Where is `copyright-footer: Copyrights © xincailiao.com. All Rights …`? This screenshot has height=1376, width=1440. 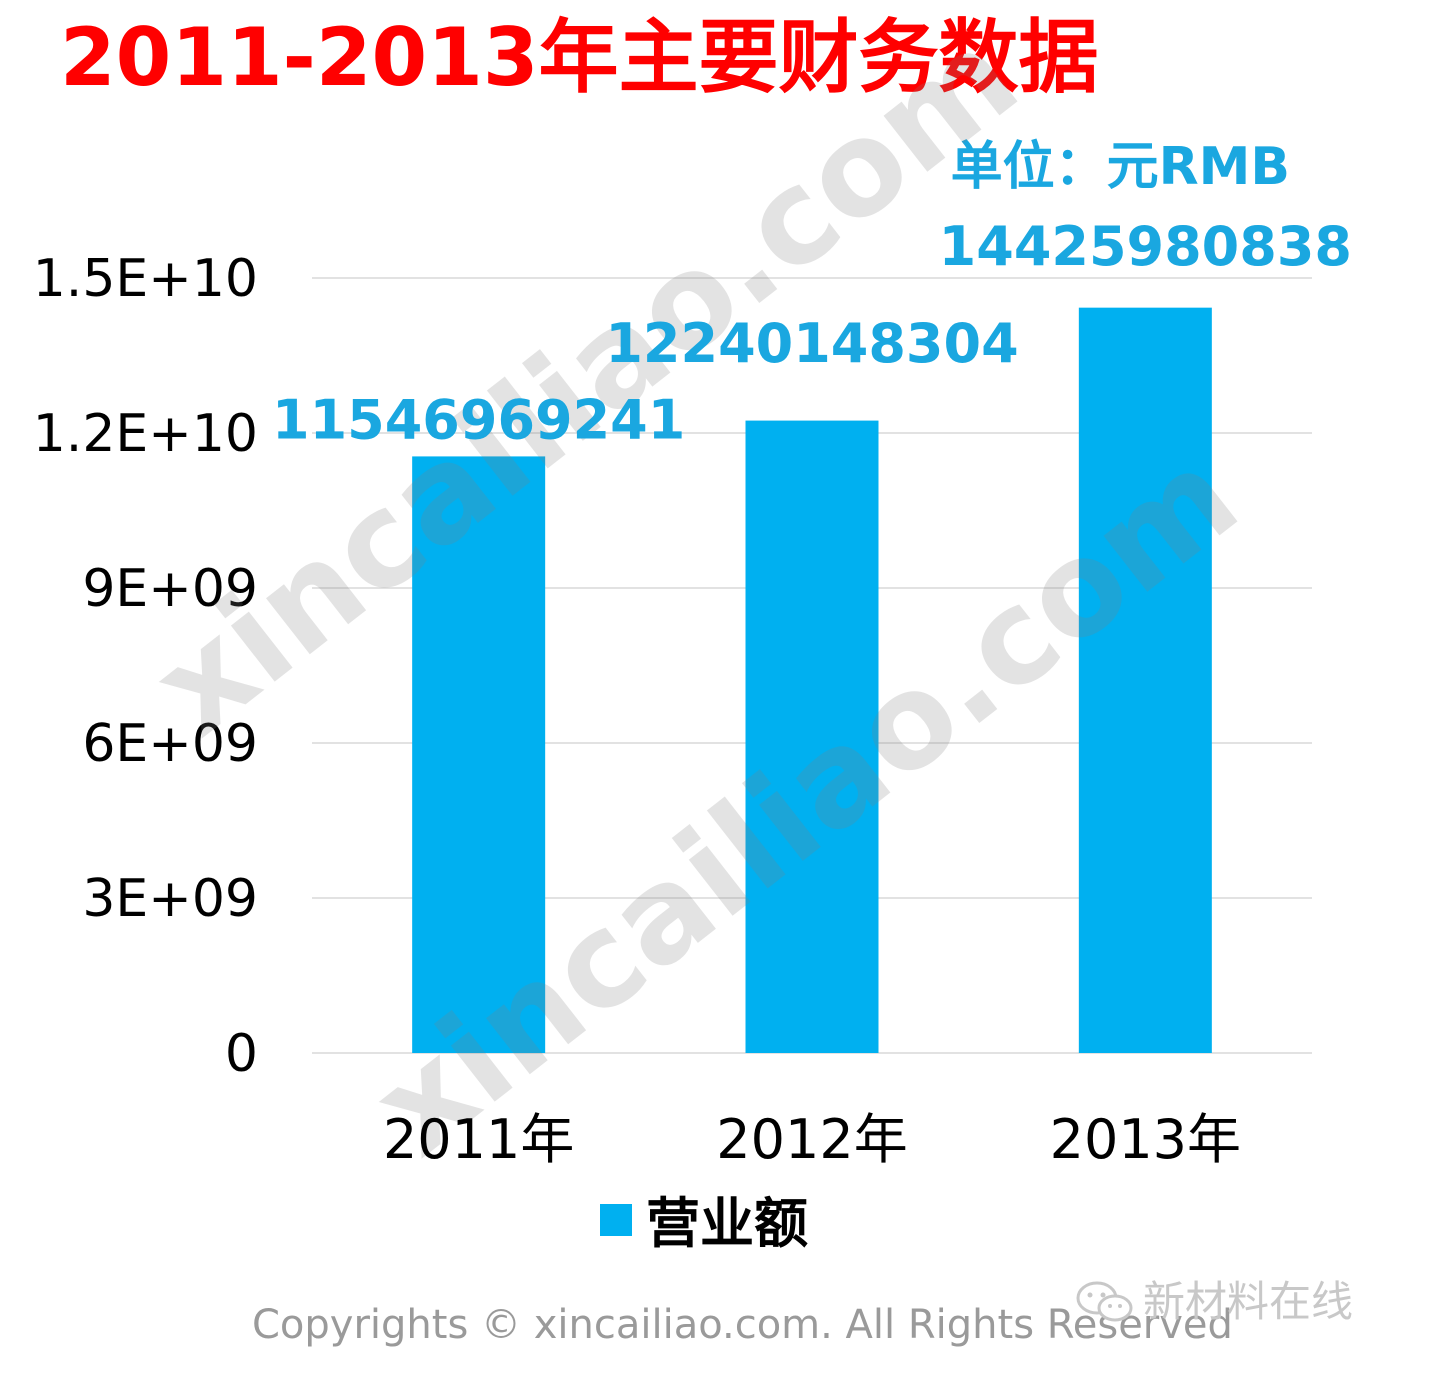 copyright-footer: Copyrights © xincailiao.com. All Rights … is located at coordinates (742, 1325).